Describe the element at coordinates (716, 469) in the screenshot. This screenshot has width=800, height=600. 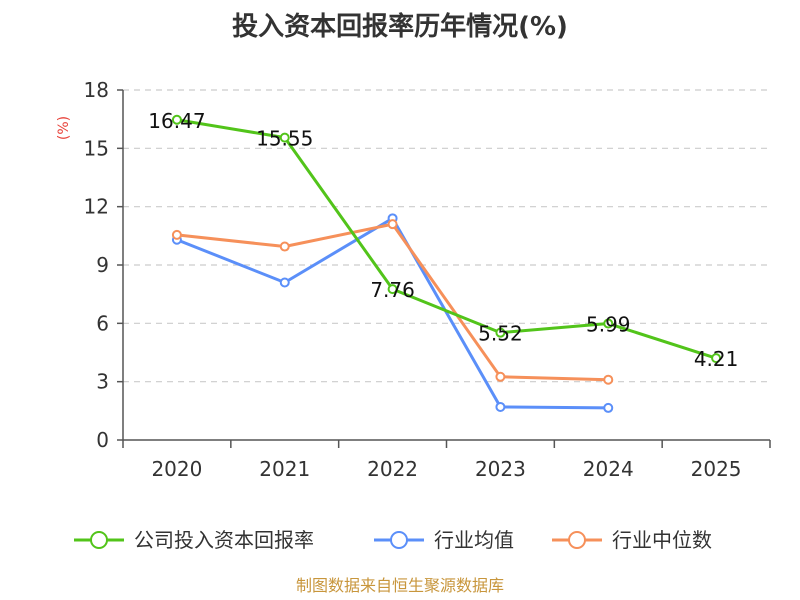
I see `x-tick-label: 2025` at that location.